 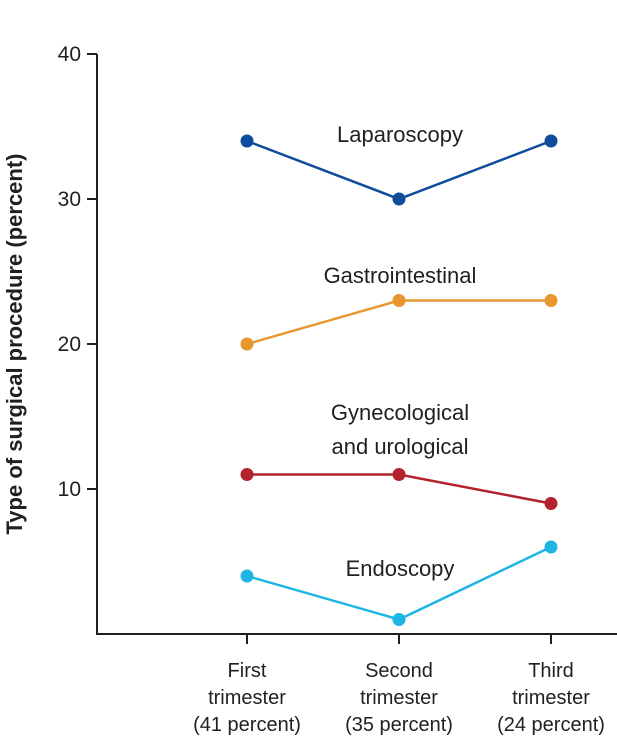 I want to click on series-label: Laparoscopy, so click(x=400, y=134).